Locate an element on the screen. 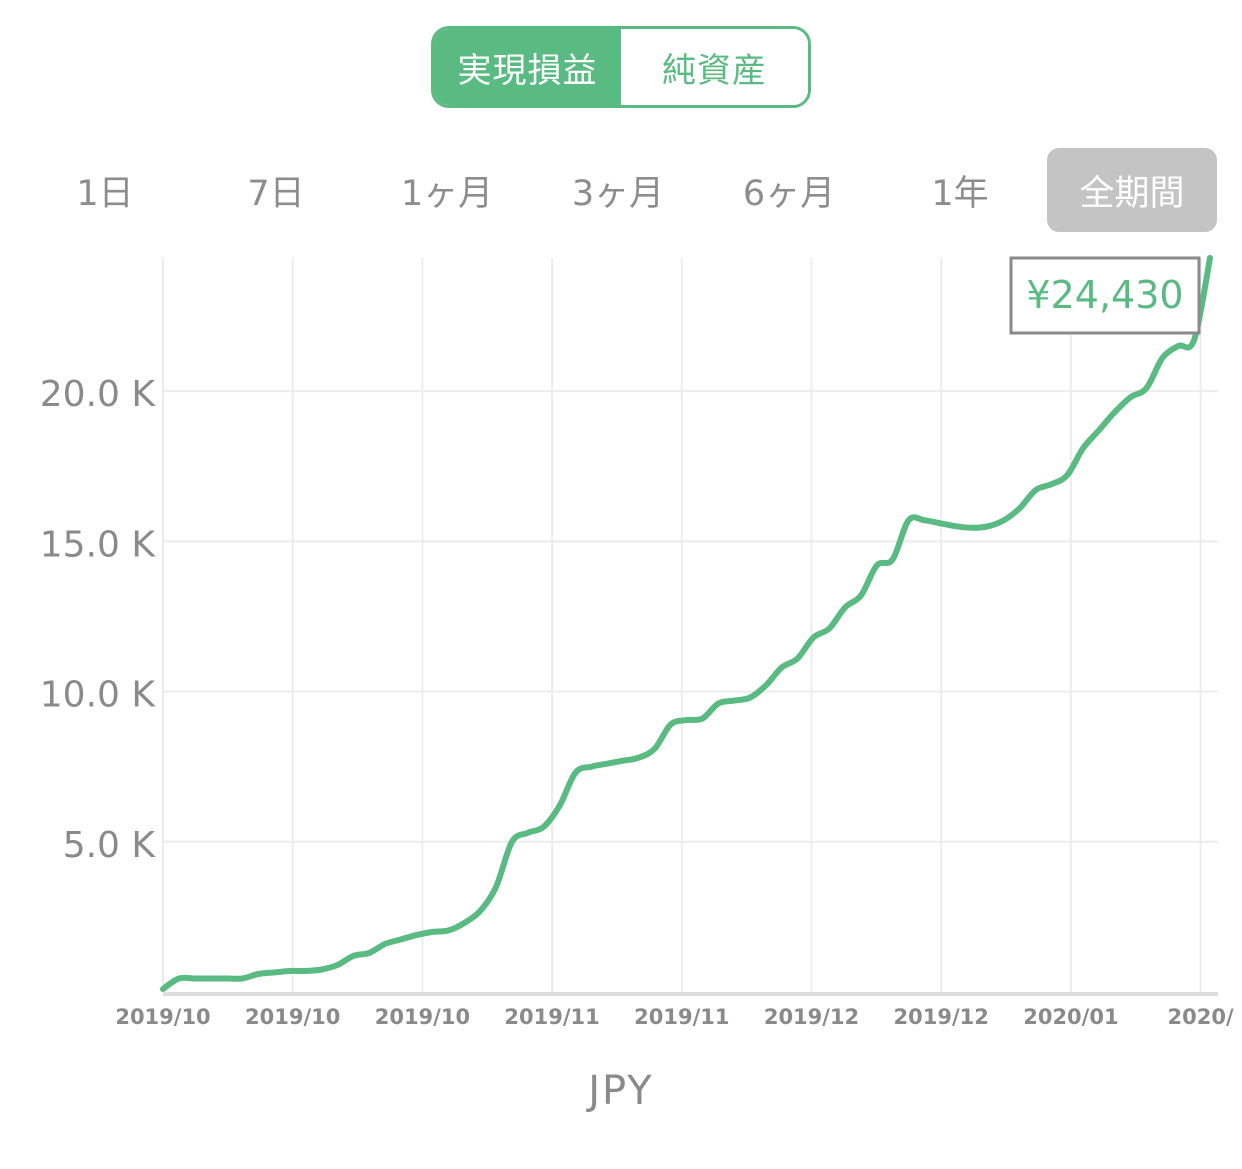 The height and width of the screenshot is (1169, 1242). y-tick-label: 15.0 K is located at coordinates (98, 544).